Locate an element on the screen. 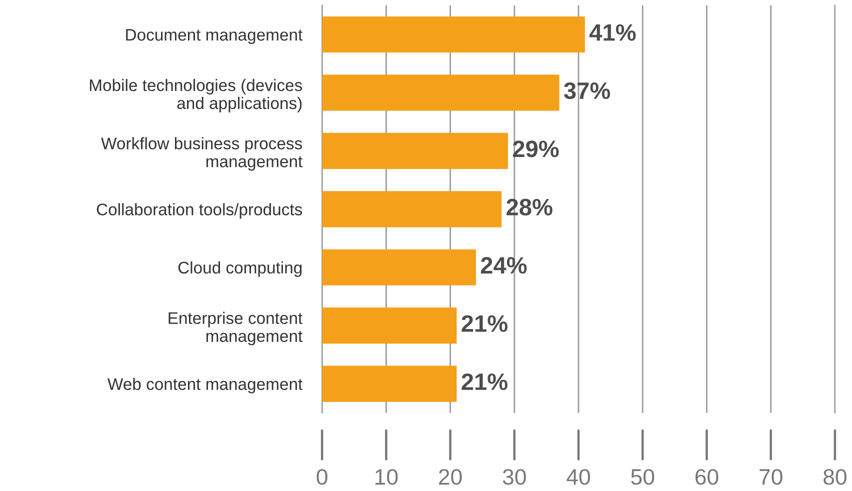 The image size is (852, 491). x-tick-label: 40 is located at coordinates (578, 477).